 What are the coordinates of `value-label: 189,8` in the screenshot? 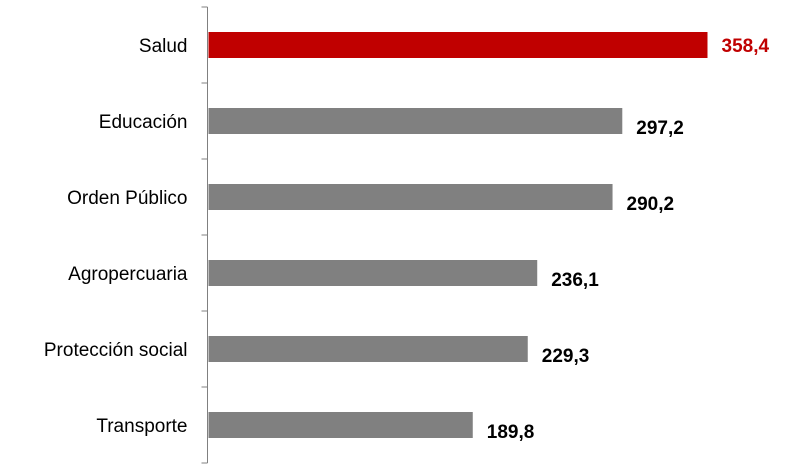 It's located at (511, 432).